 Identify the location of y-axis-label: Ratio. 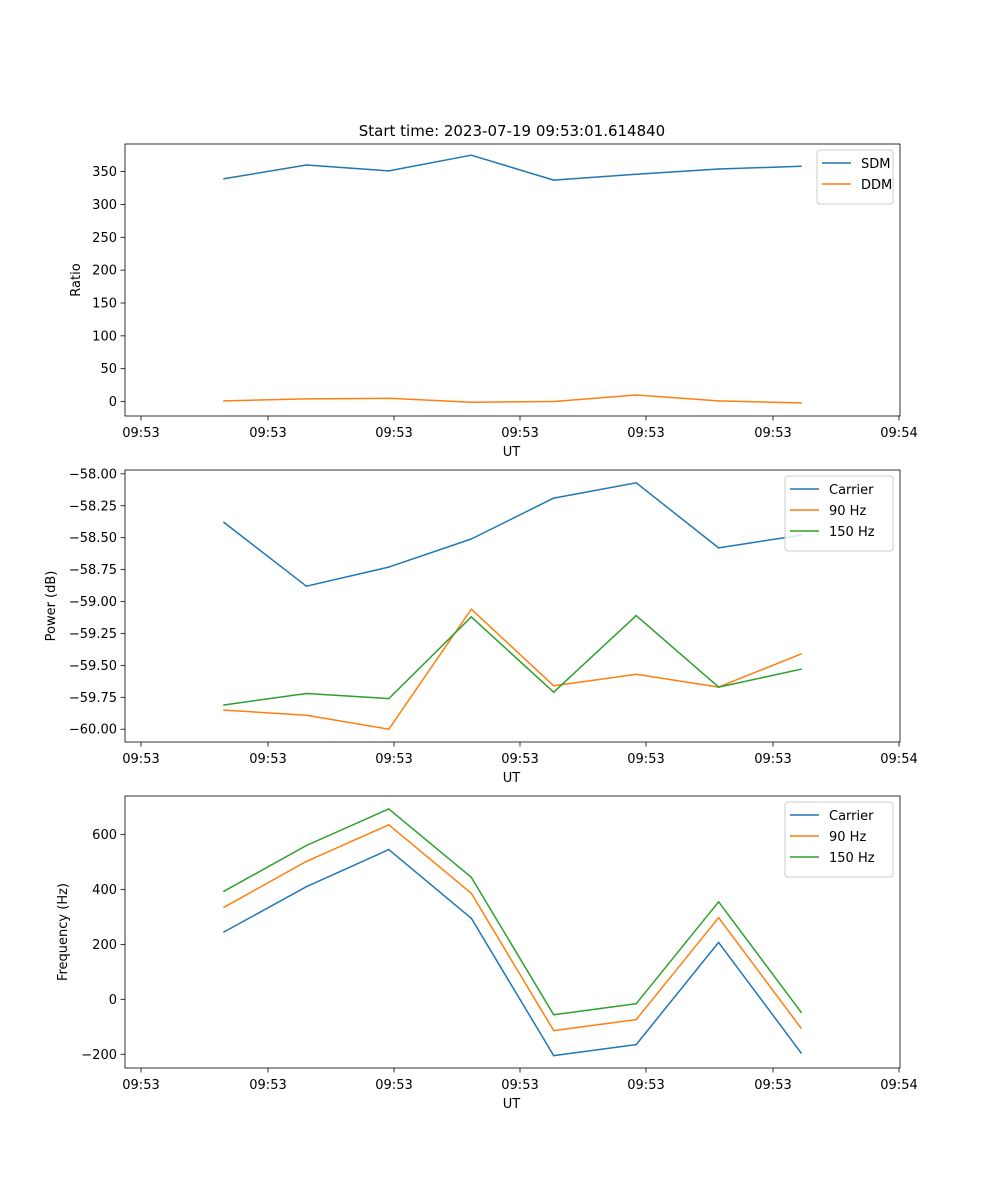
(76, 279).